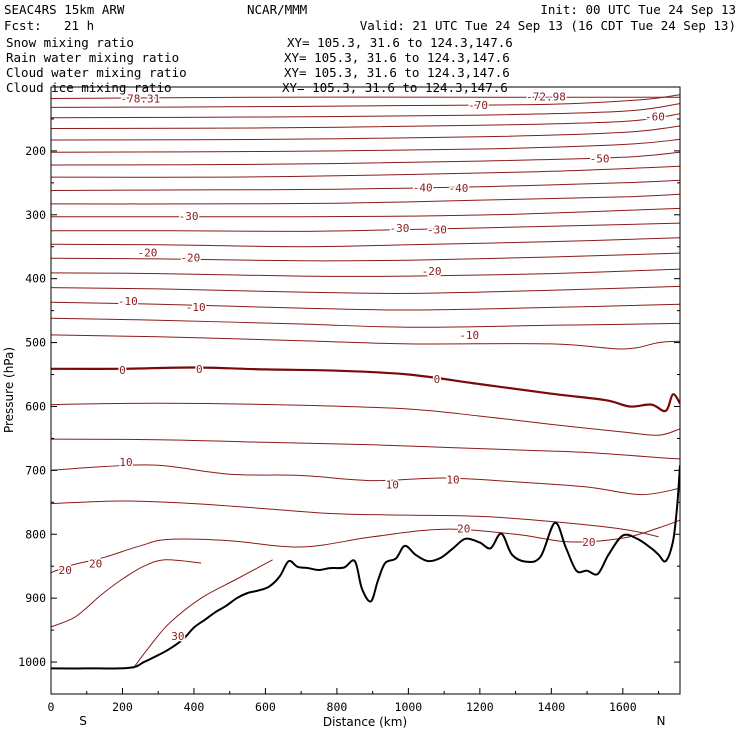 This screenshot has width=740, height=740. Describe the element at coordinates (337, 707) in the screenshot. I see `x-tick-label: 800` at that location.